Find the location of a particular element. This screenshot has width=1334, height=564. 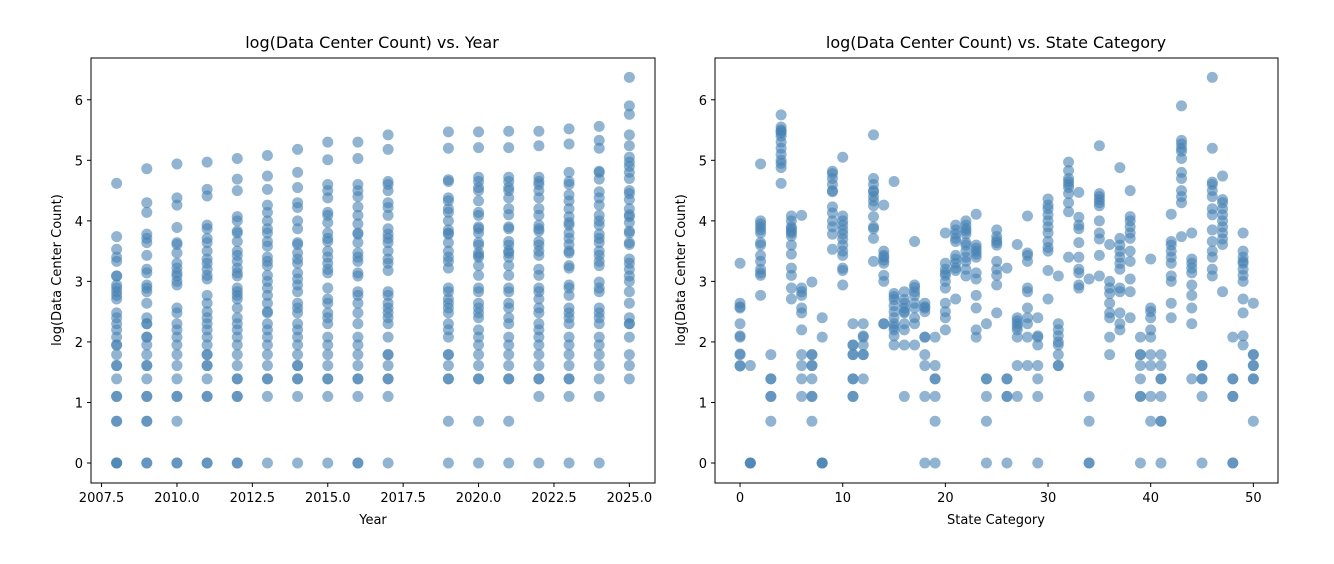

x-tick-label: 2025.0 is located at coordinates (630, 498).